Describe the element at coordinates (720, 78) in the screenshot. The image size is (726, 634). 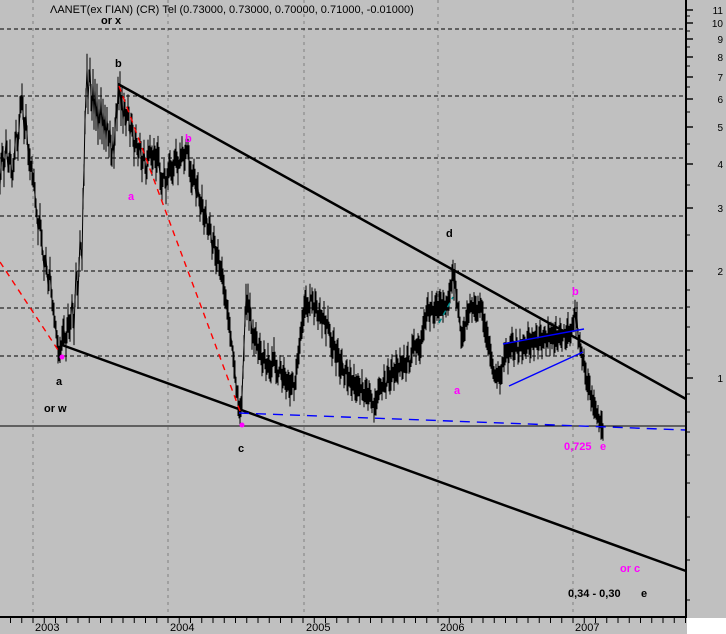
I see `y-axis-label: 7` at that location.